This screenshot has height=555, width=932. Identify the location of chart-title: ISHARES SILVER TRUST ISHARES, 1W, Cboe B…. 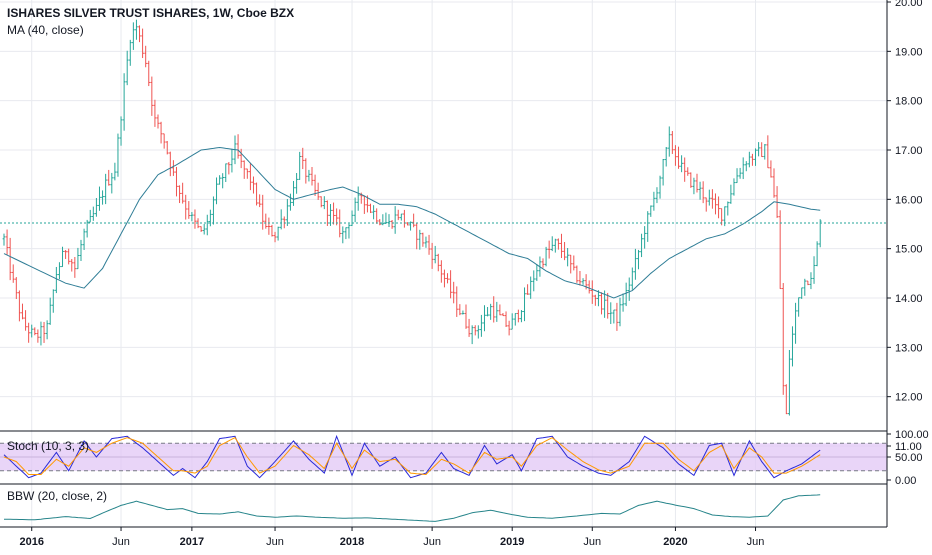
(150, 13).